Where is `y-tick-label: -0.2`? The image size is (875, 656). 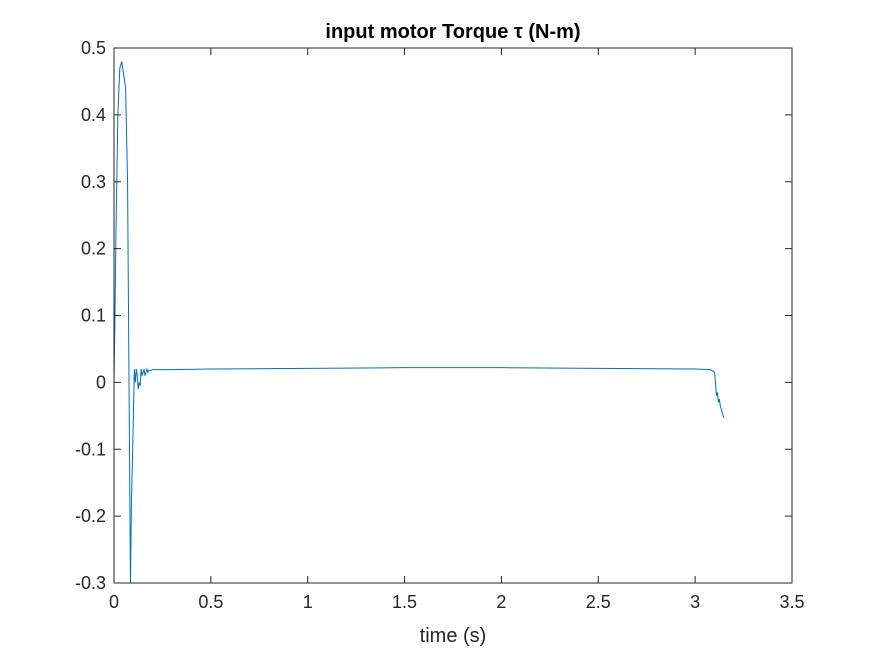
y-tick-label: -0.2 is located at coordinates (90, 516).